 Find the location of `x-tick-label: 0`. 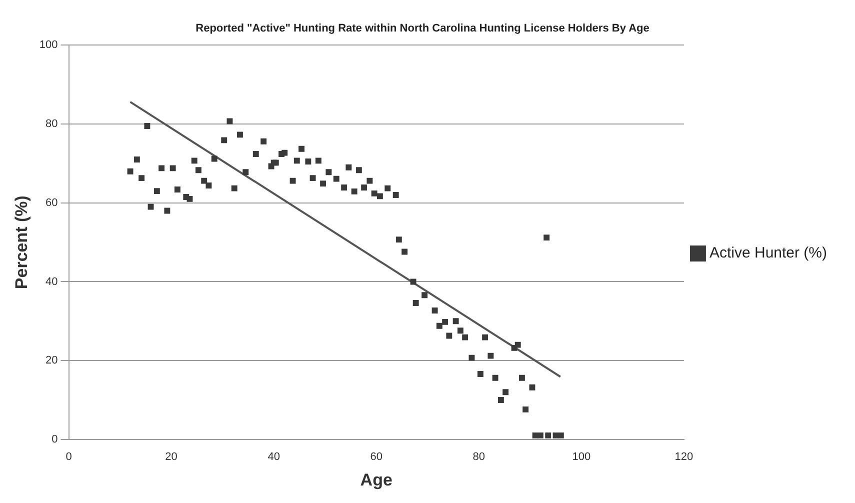

x-tick-label: 0 is located at coordinates (69, 457).